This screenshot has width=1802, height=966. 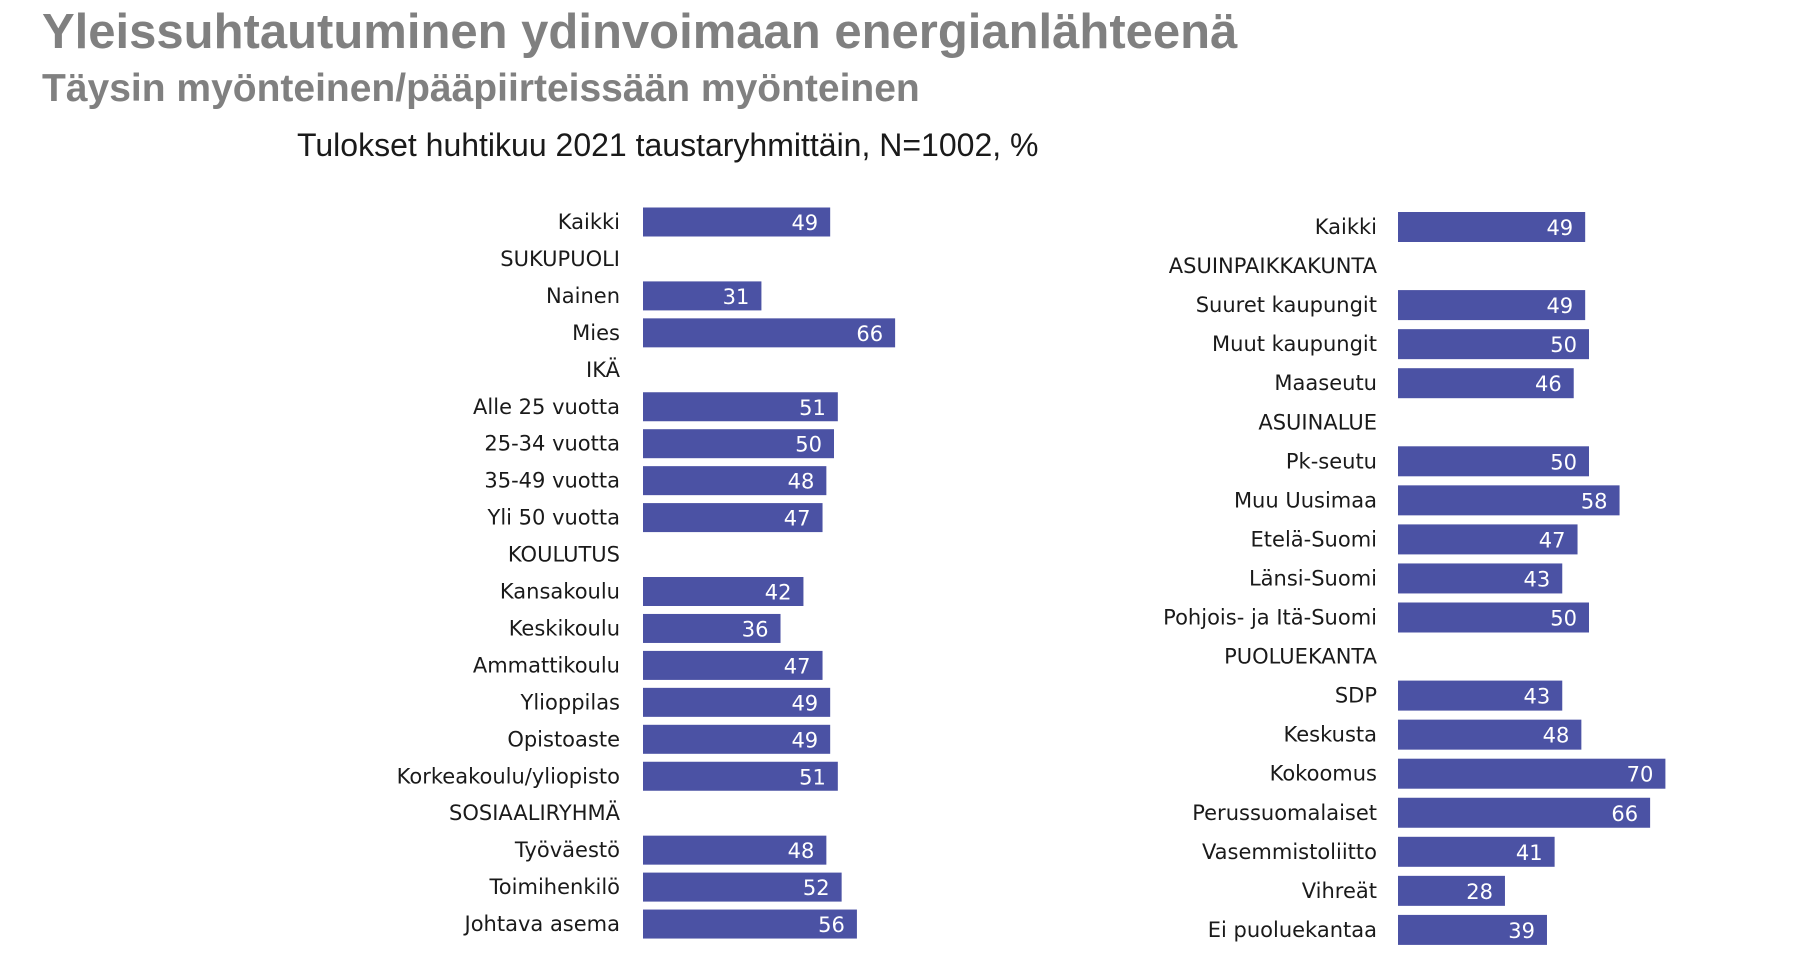 What do you see at coordinates (564, 628) in the screenshot?
I see `category-label: Keskikoulu` at bounding box center [564, 628].